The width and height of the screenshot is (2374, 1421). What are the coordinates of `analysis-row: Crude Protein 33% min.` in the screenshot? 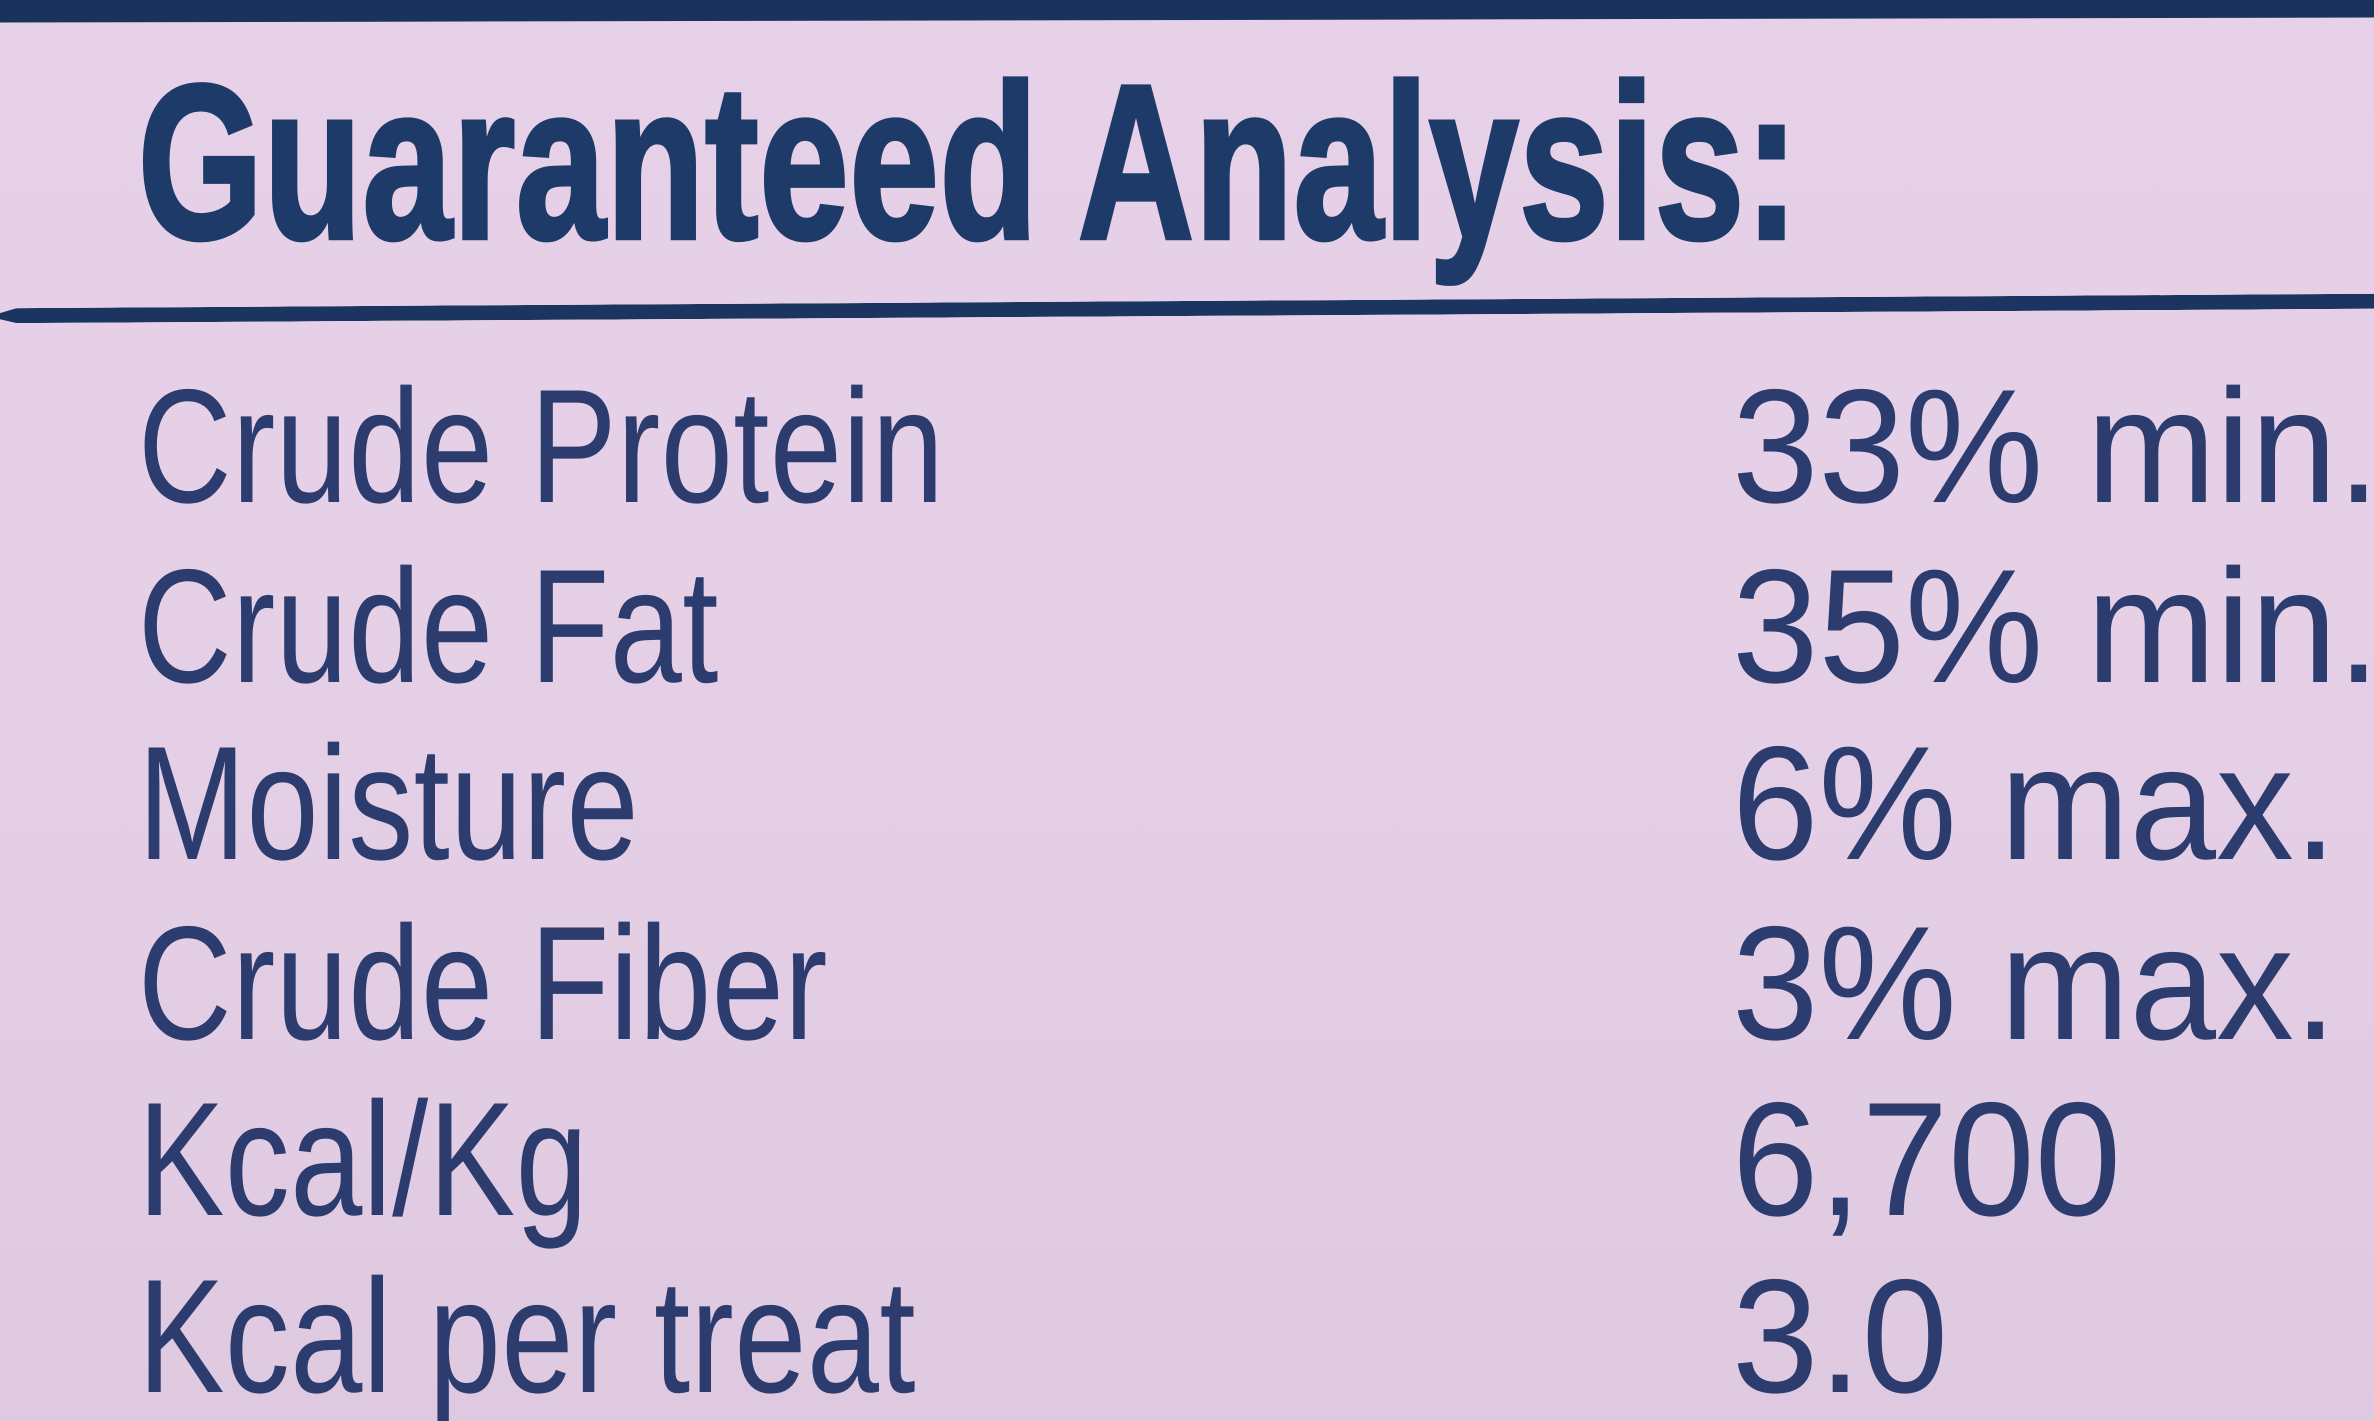 It's located at (1187, 456).